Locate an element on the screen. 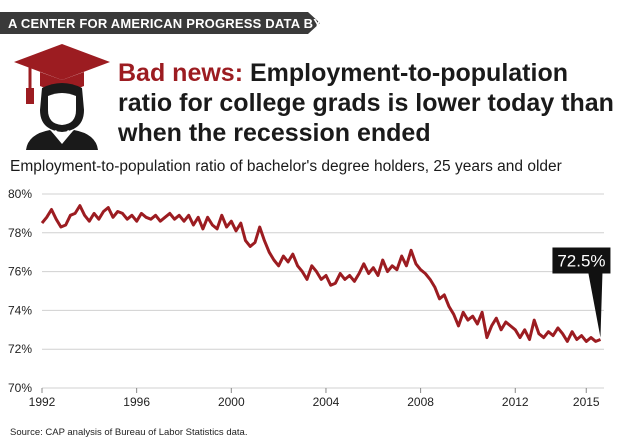 Image resolution: width=620 pixels, height=446 pixels. head-face is located at coordinates (62, 109).